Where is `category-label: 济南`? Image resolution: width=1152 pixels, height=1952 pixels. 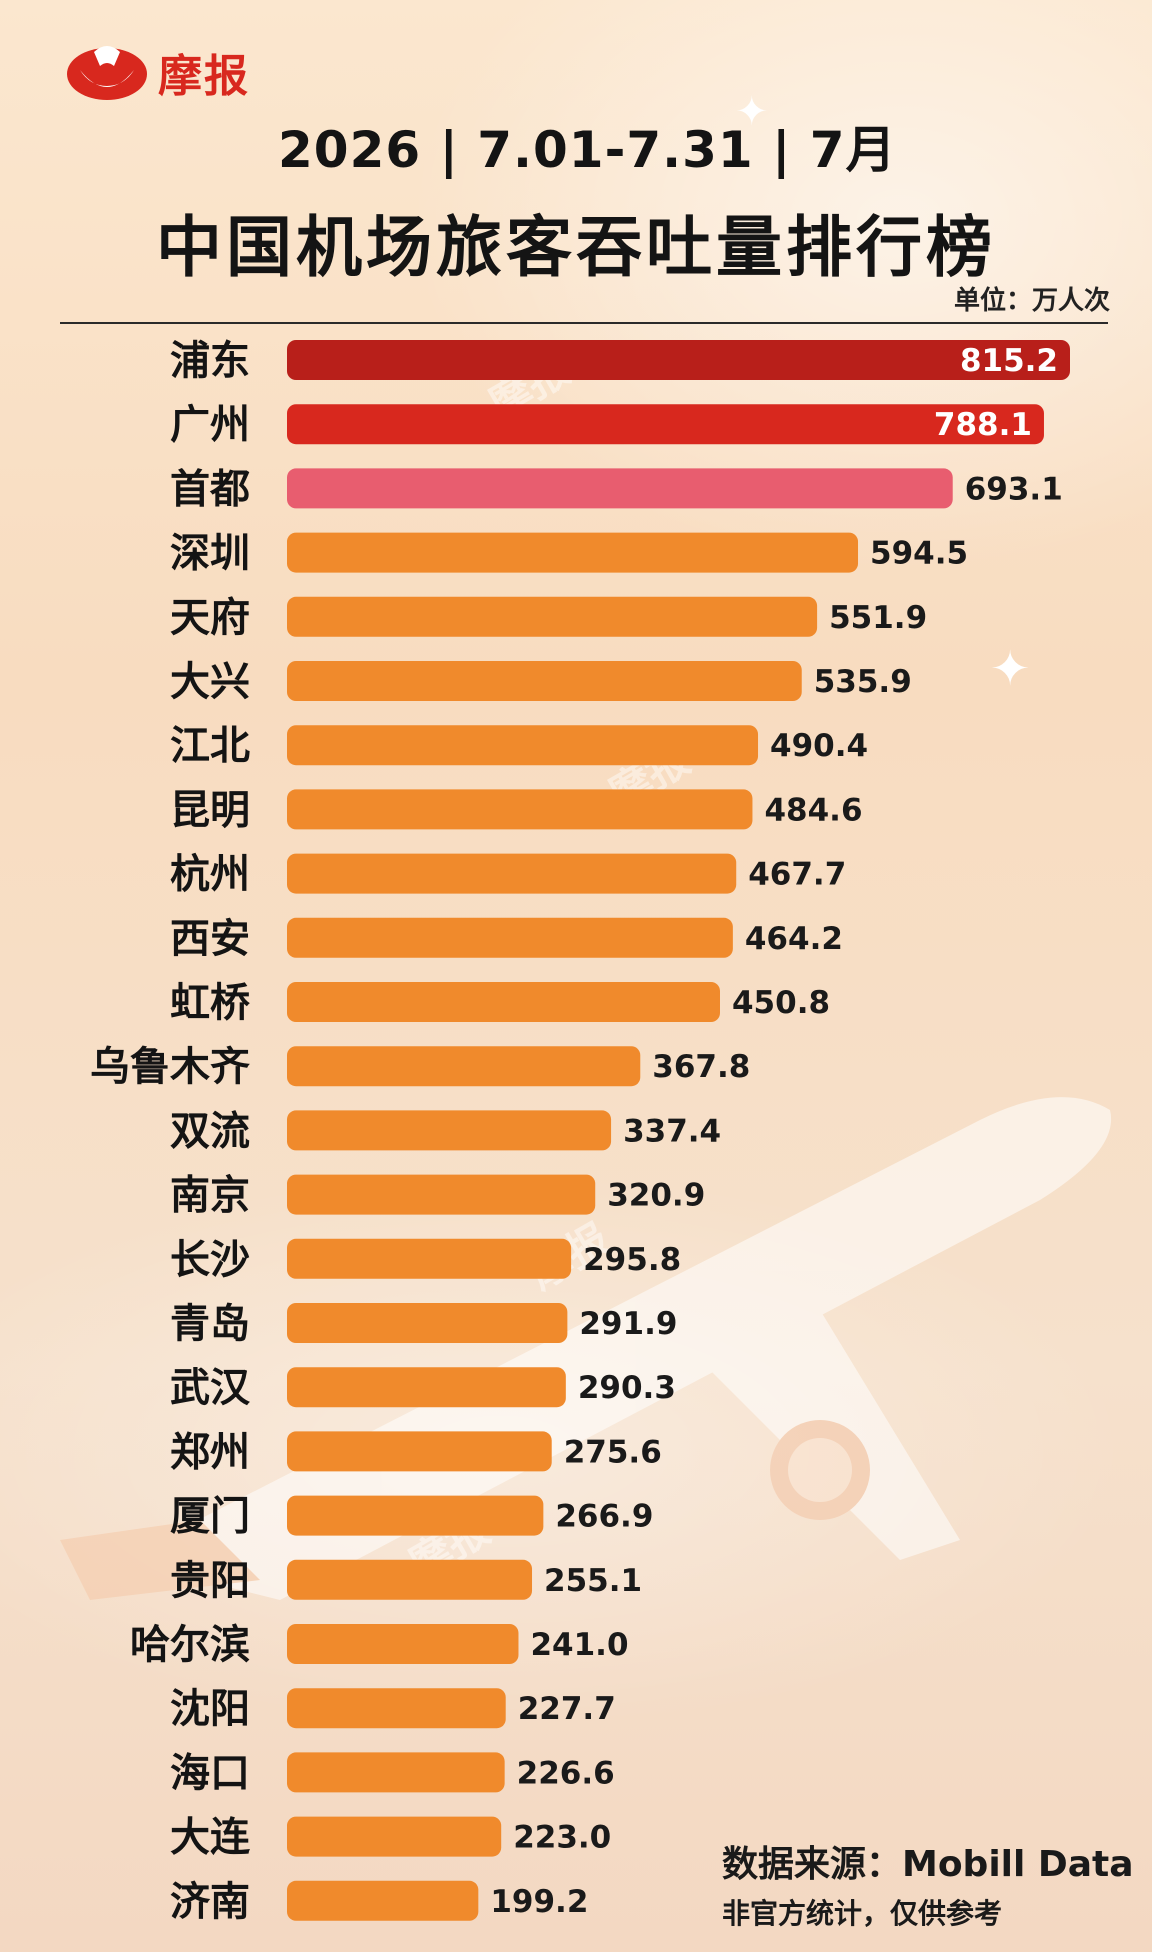
category-label: 济南 is located at coordinates (210, 1902).